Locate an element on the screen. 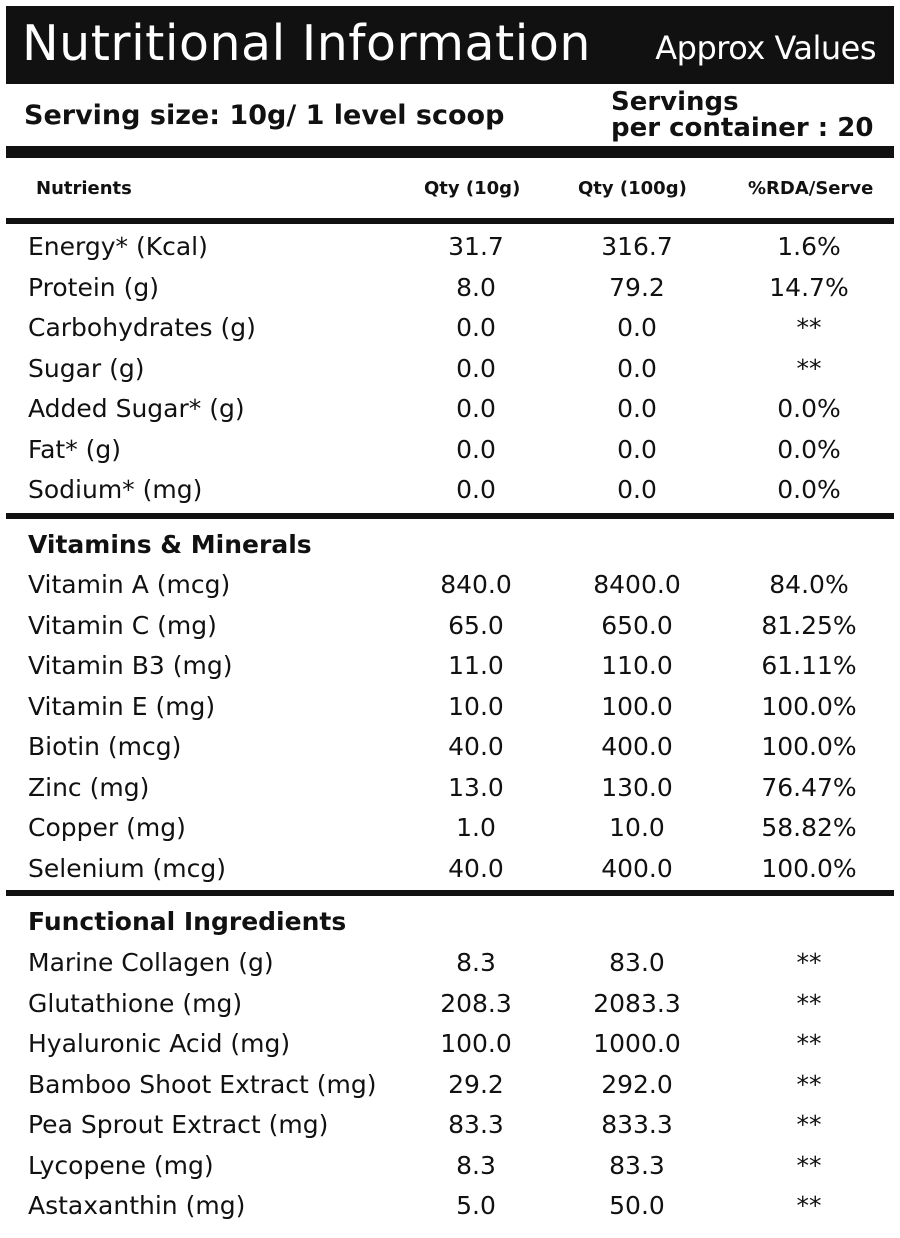  qty-per-10g: 10.0 is located at coordinates (476, 706).